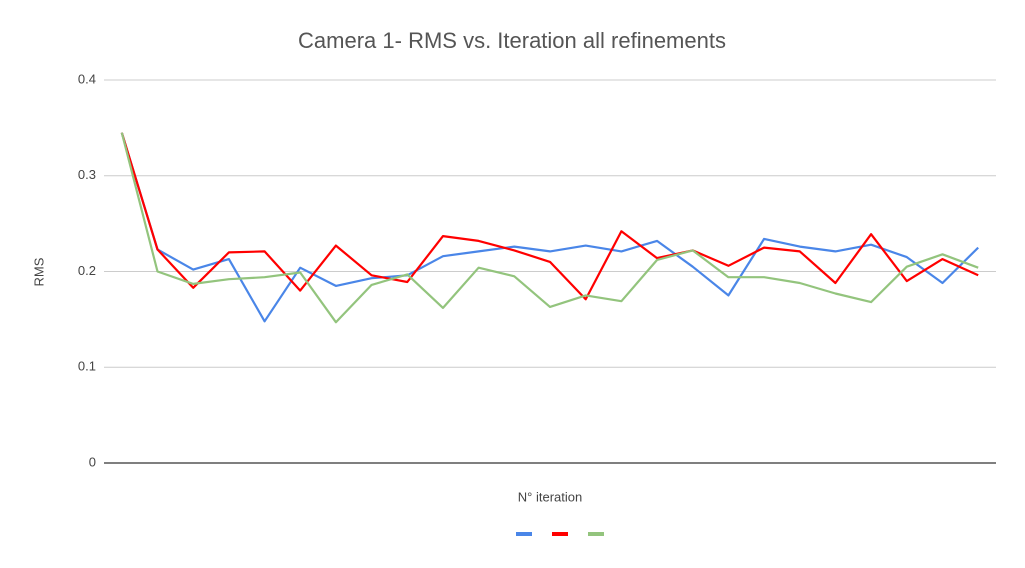 The height and width of the screenshot is (568, 1025). What do you see at coordinates (87, 270) in the screenshot?
I see `y-tick-label: 0.2` at bounding box center [87, 270].